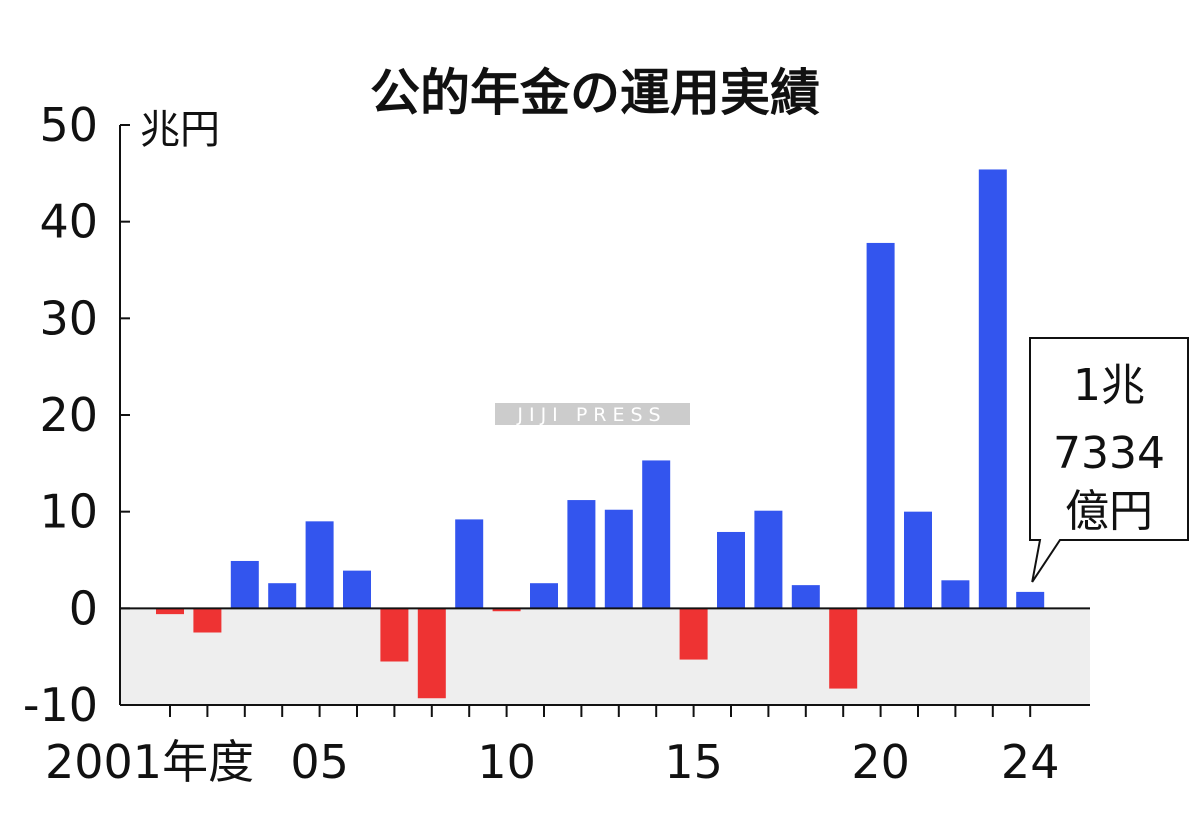 Image resolution: width=1200 pixels, height=840 pixels. Describe the element at coordinates (656, 534) in the screenshot. I see `bar-2014` at that location.